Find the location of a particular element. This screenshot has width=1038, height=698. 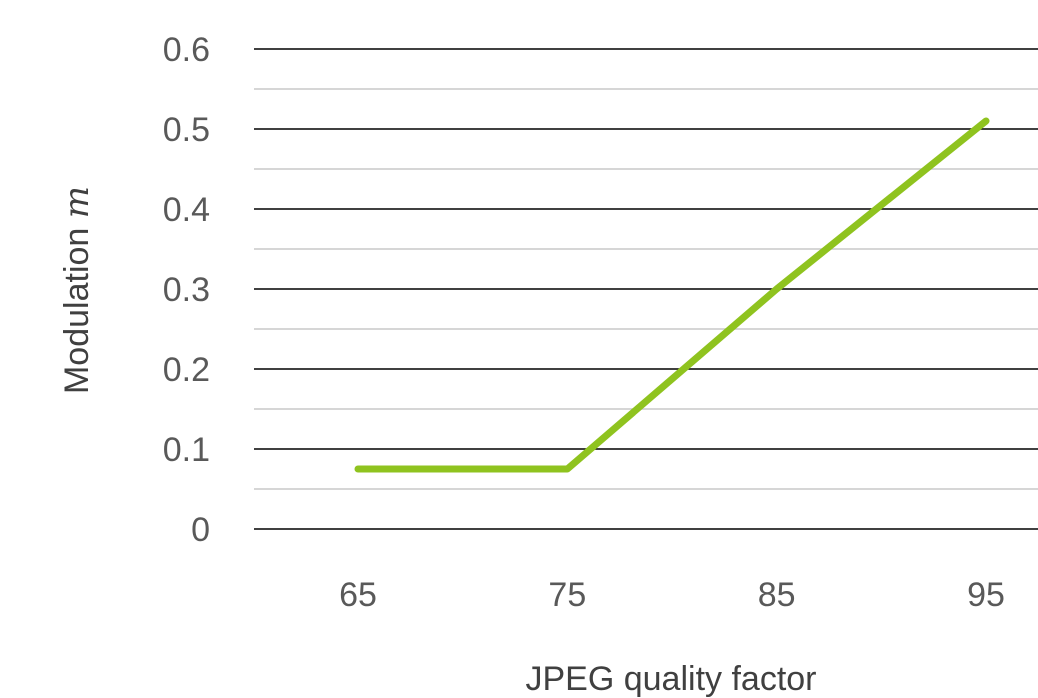

y-tick-label: 0.1 is located at coordinates (186, 450).